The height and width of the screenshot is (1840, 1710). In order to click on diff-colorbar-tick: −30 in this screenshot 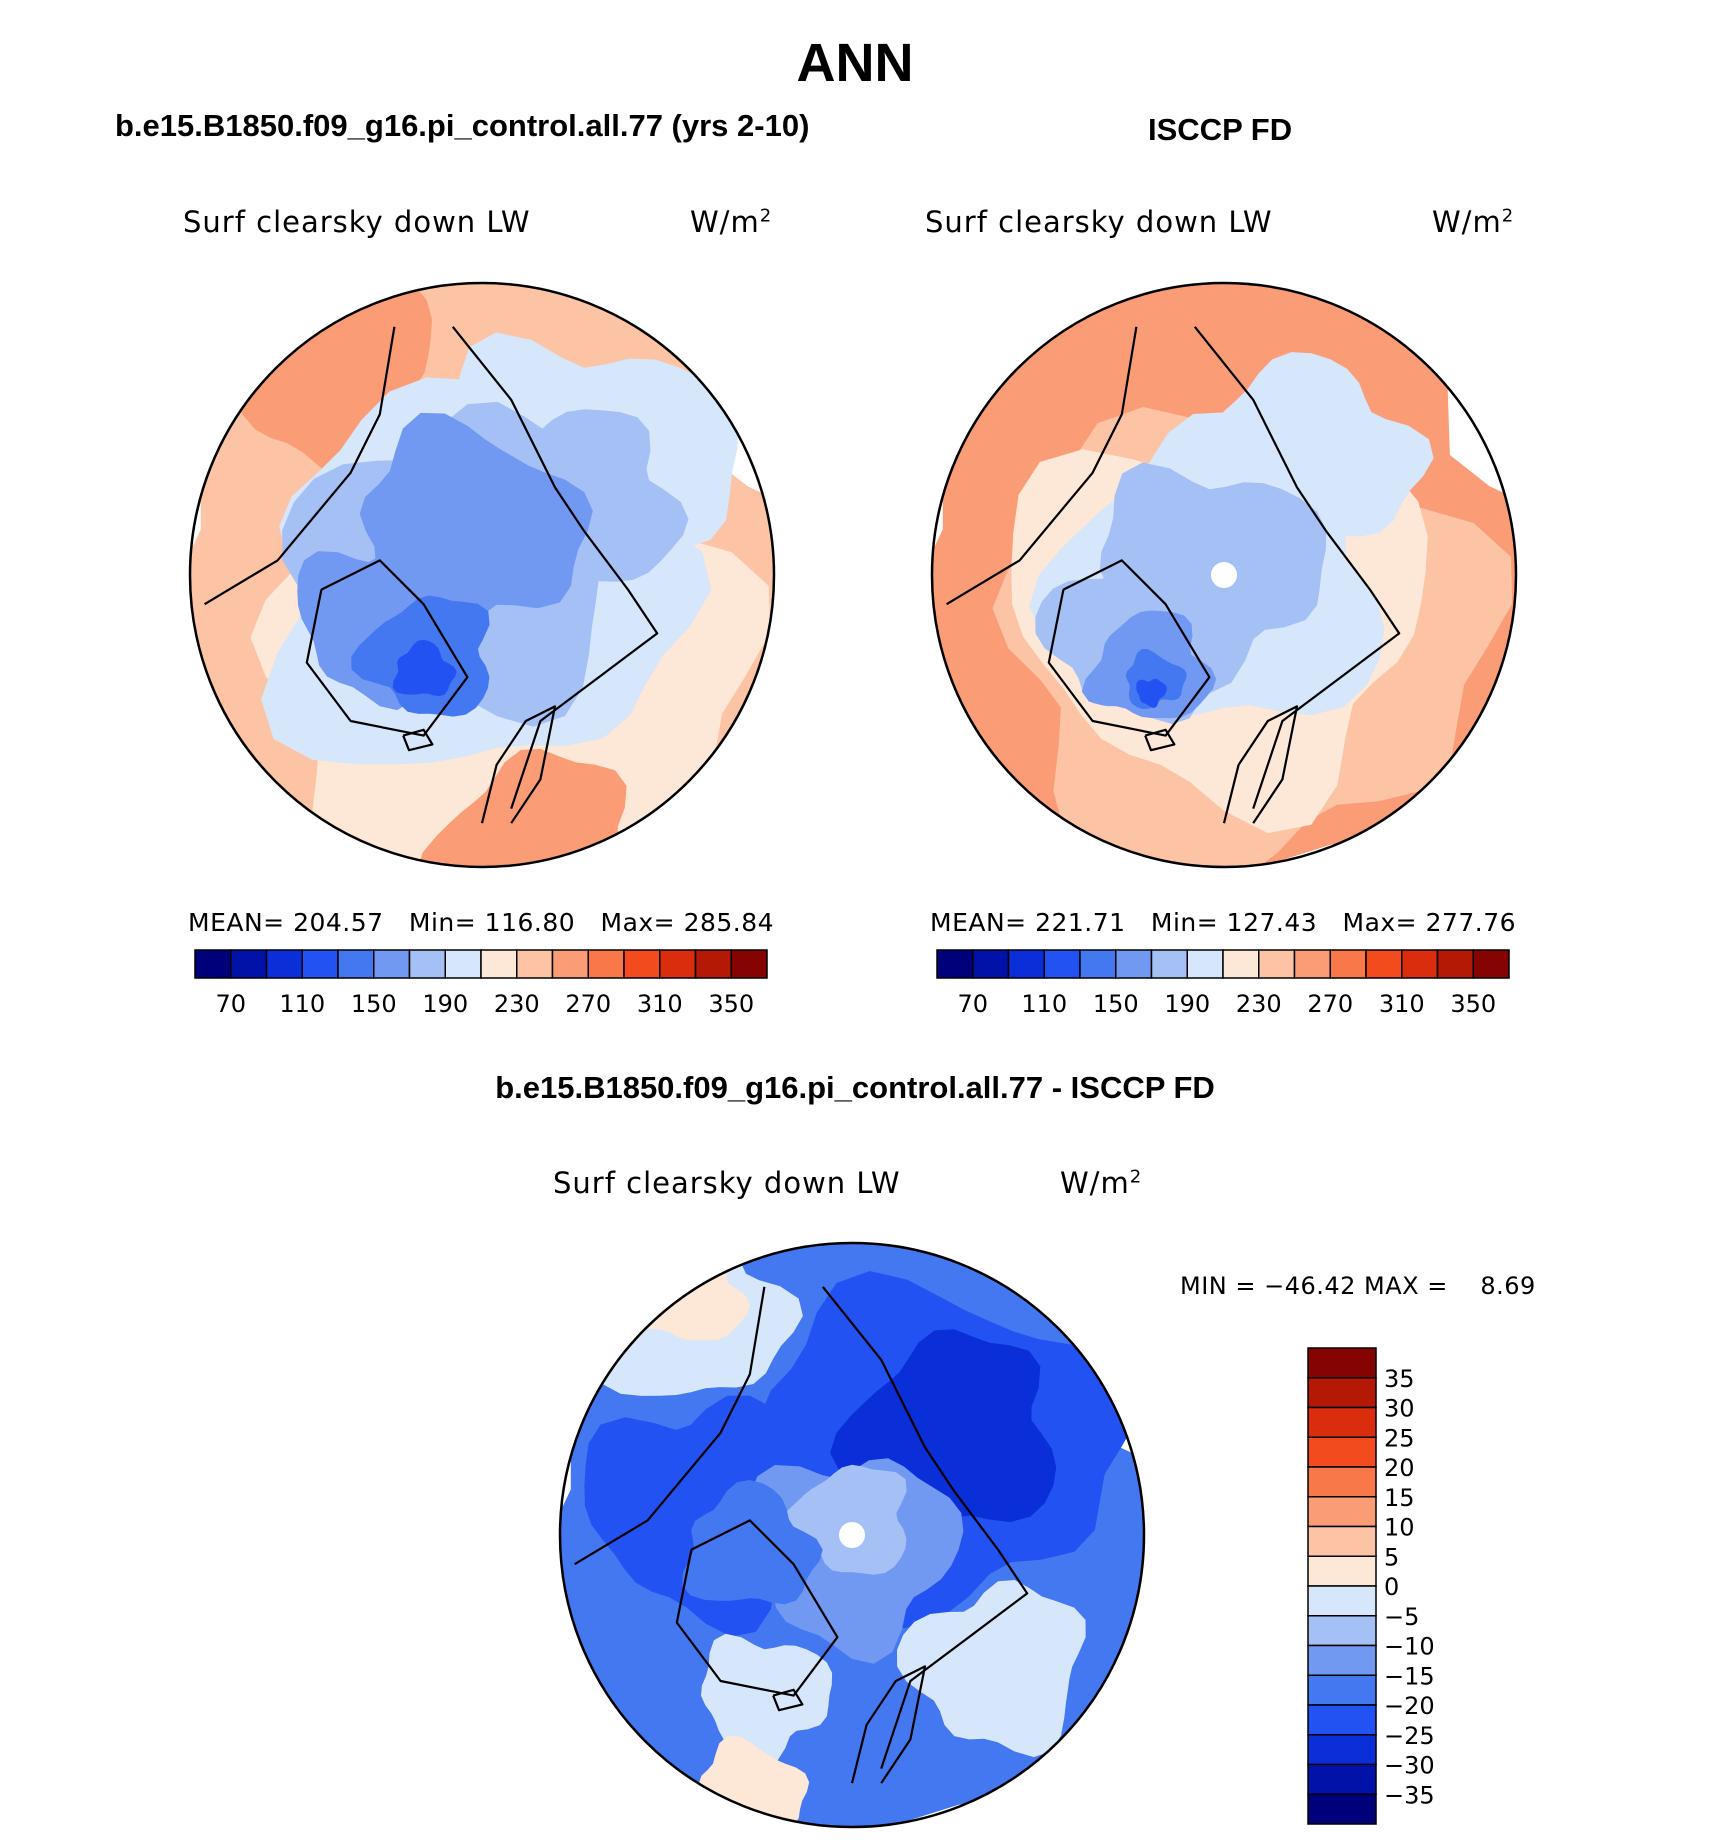, I will do `click(1409, 1766)`.